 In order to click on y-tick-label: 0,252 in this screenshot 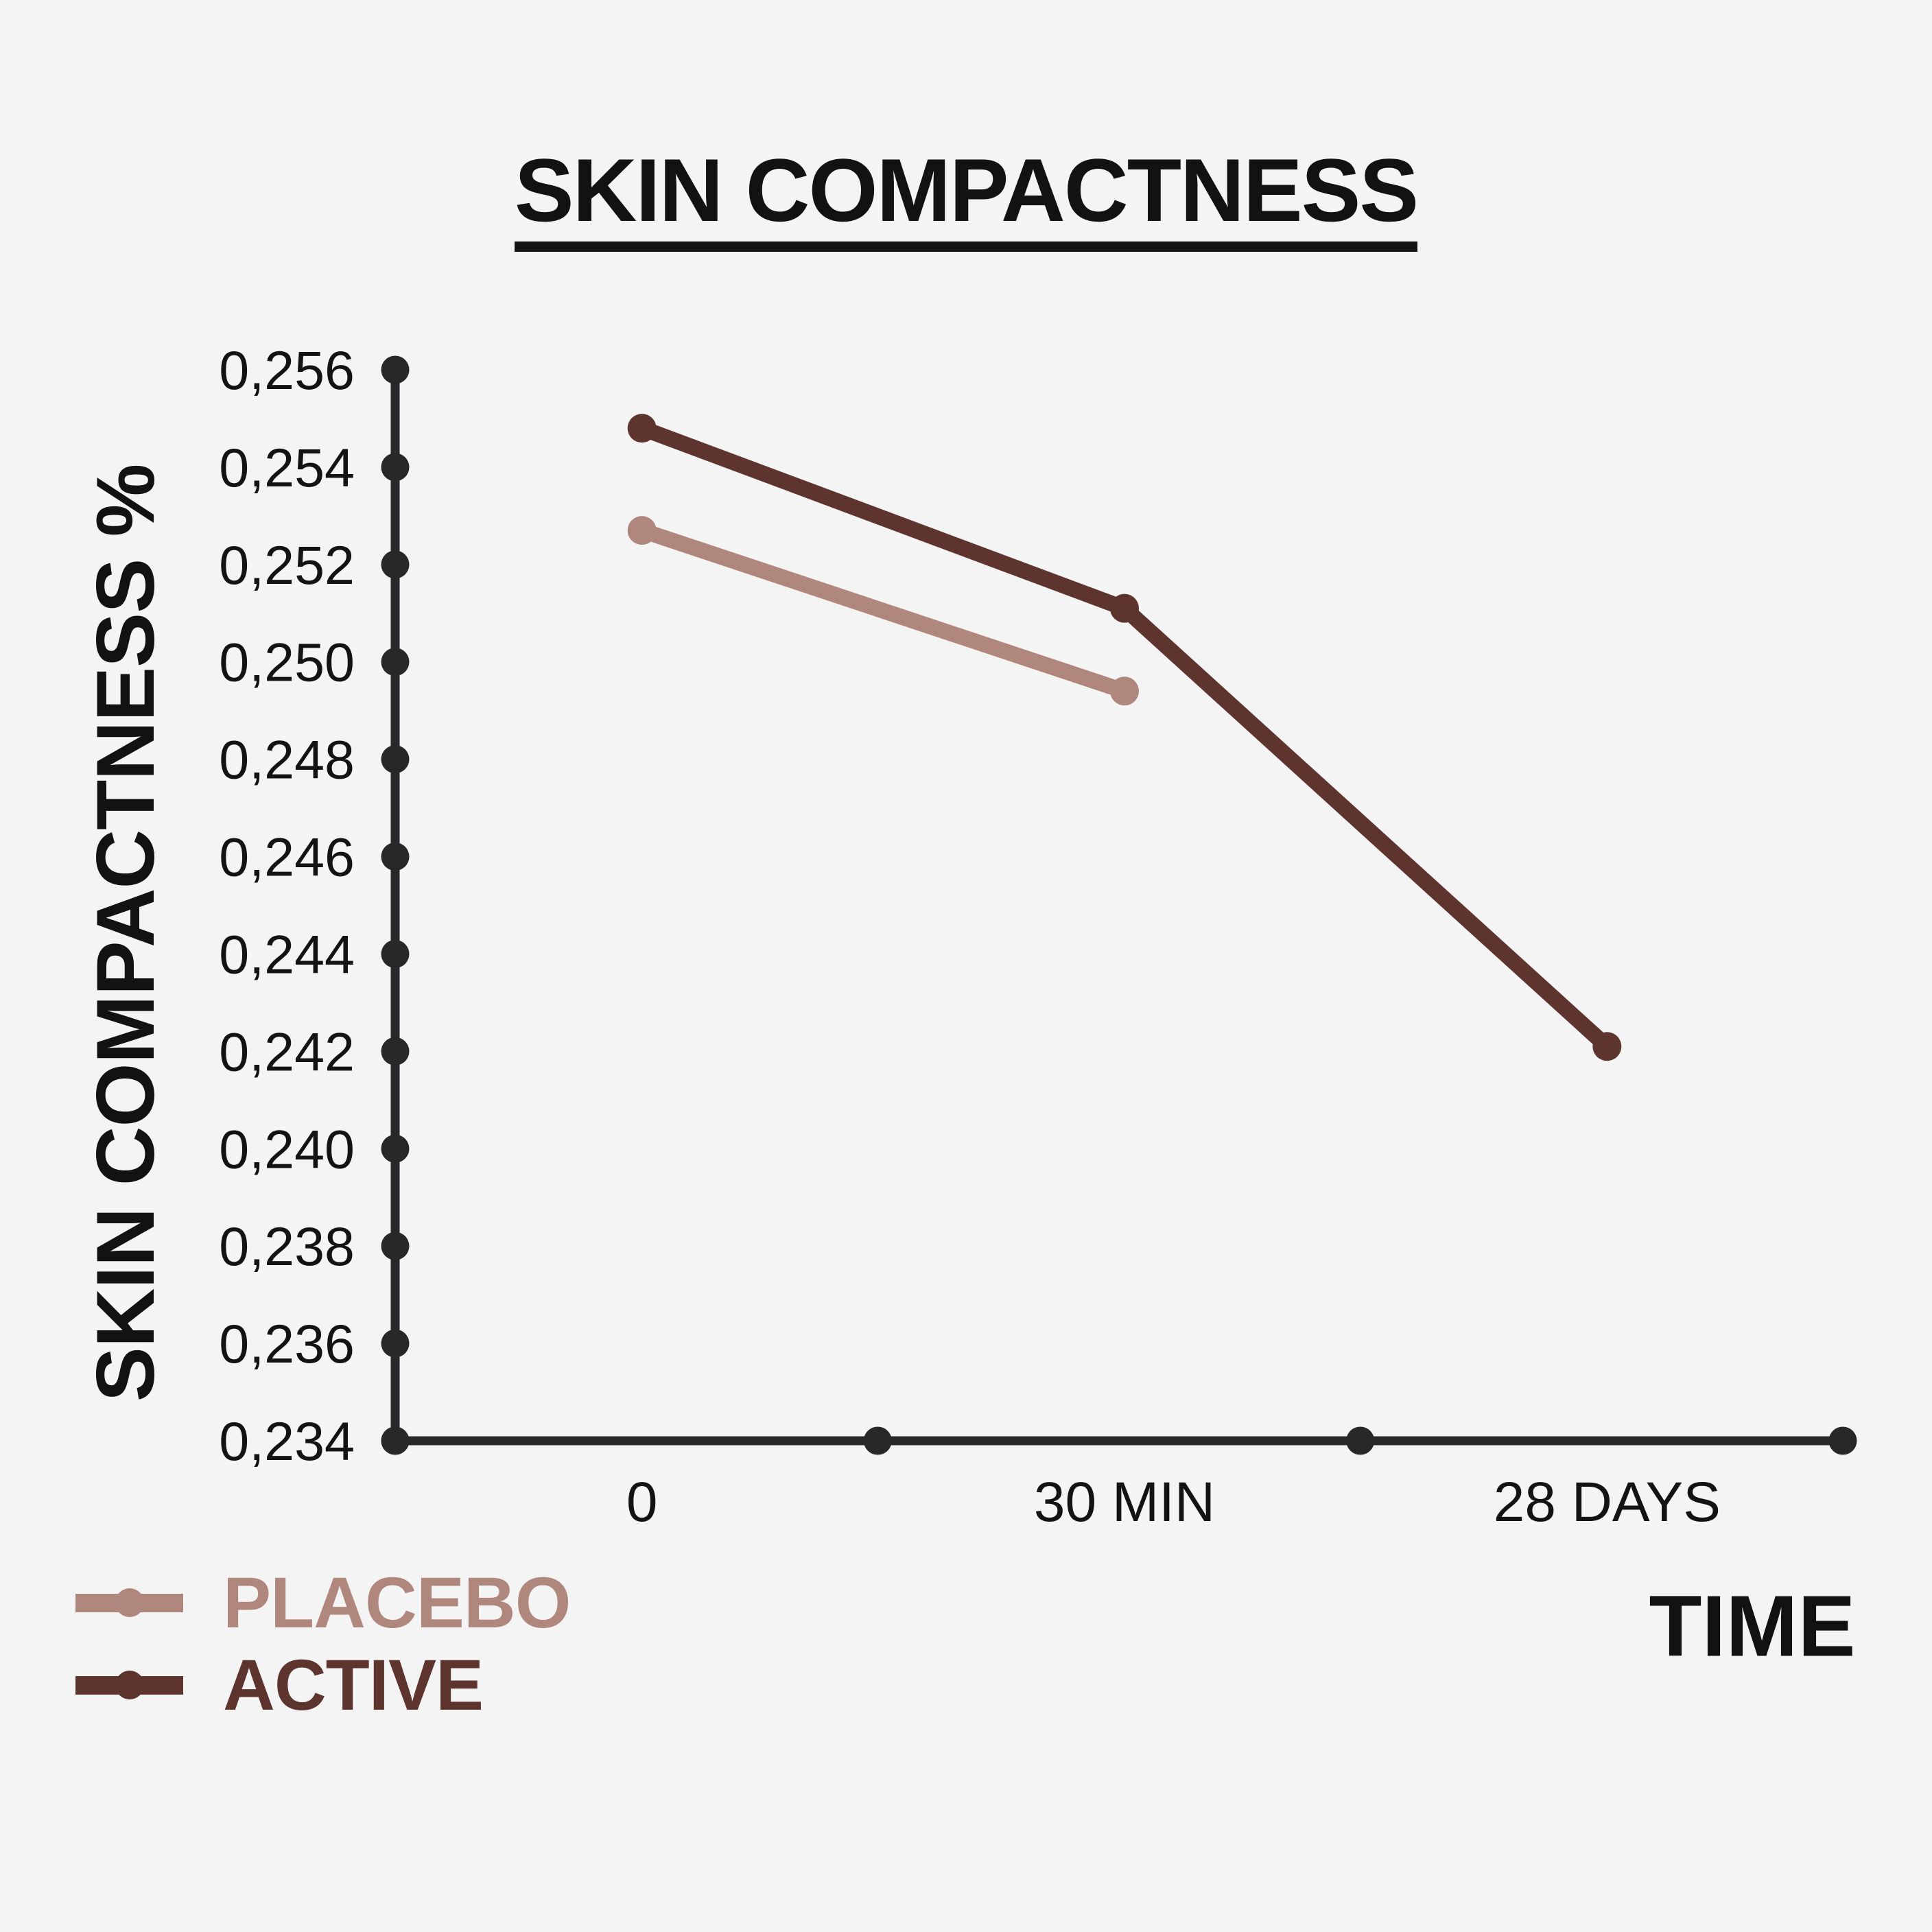, I will do `click(287, 565)`.